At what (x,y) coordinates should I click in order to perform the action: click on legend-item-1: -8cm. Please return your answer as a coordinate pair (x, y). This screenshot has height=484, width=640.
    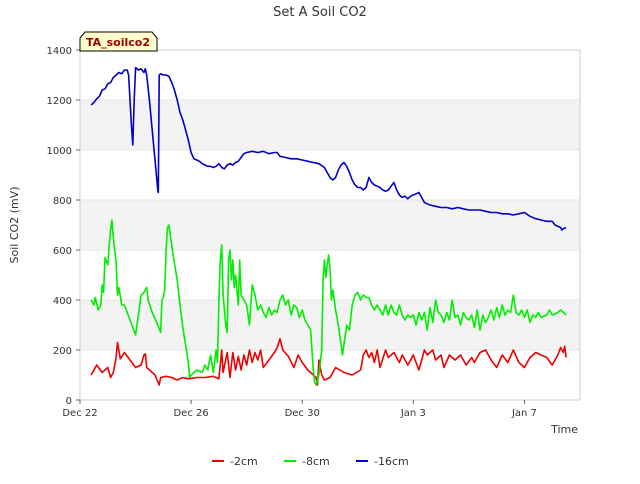
    Looking at the image, I should click on (307, 461).